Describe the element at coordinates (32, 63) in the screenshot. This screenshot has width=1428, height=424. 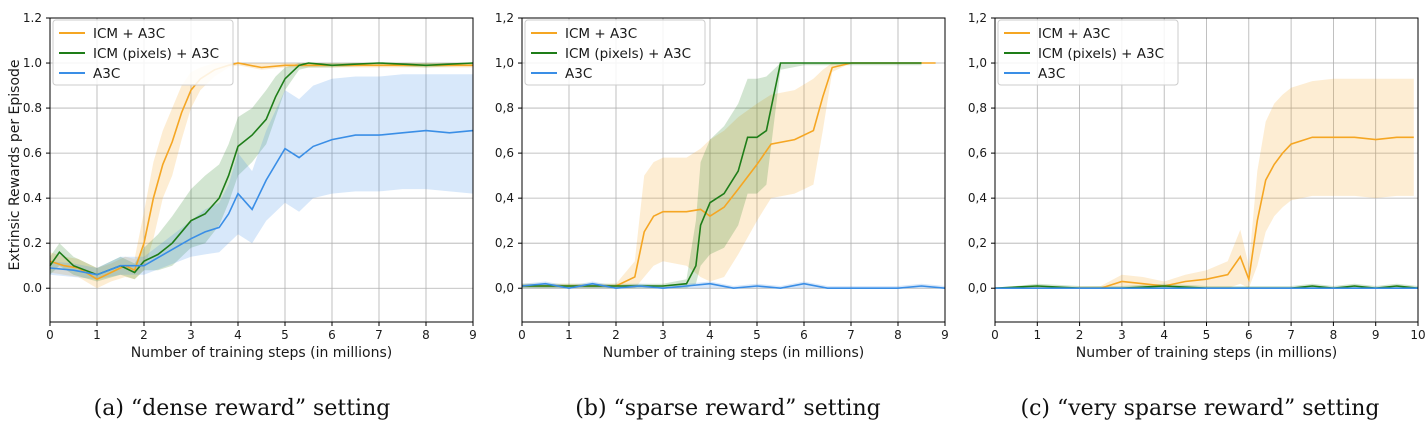
I see `y-tick-label: 1.0` at that location.